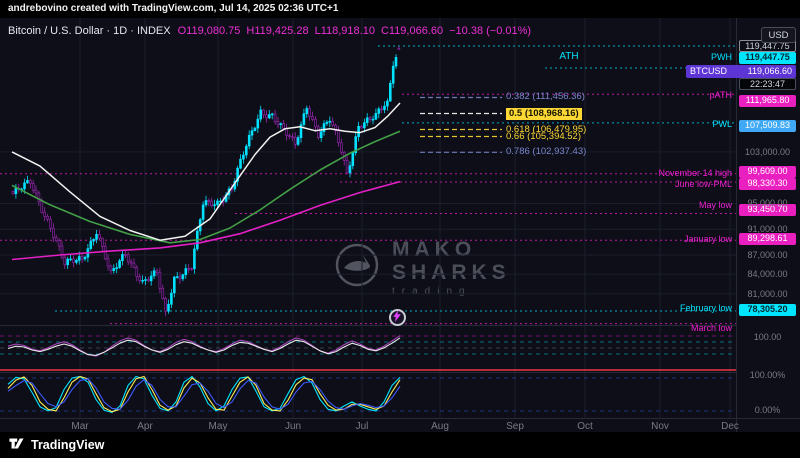 The width and height of the screenshot is (800, 458). What do you see at coordinates (490, 31) in the screenshot?
I see `ohlc-change: −10.38 (−0.01%)` at bounding box center [490, 31].